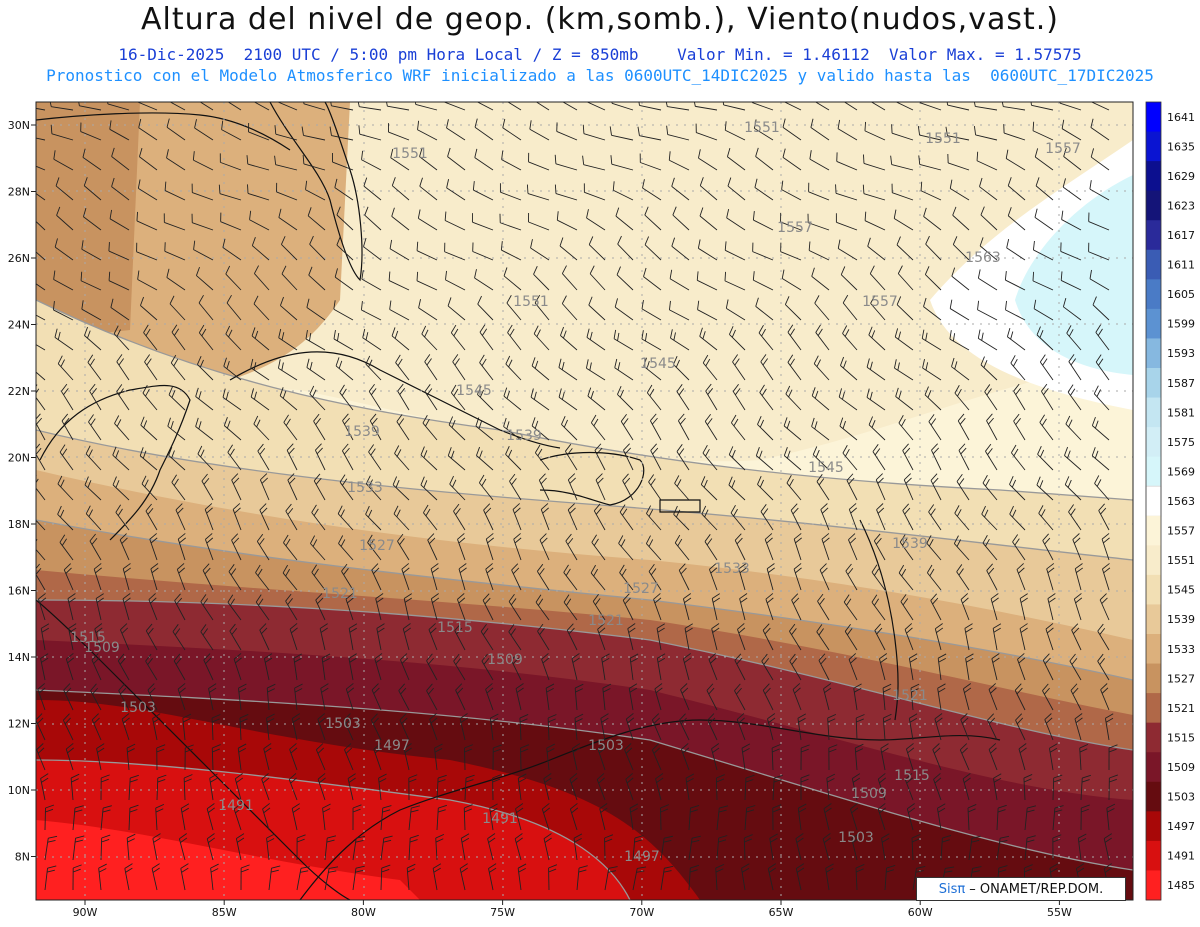  I want to click on legend-frame, so click(1153, 501).